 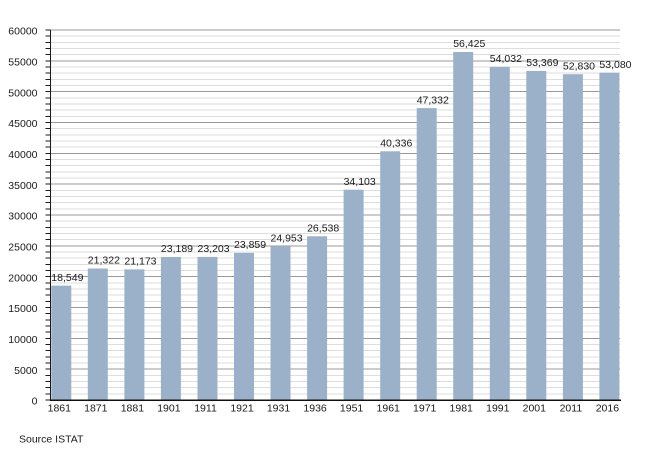 I want to click on svg-text: 23,189, so click(x=177, y=249).